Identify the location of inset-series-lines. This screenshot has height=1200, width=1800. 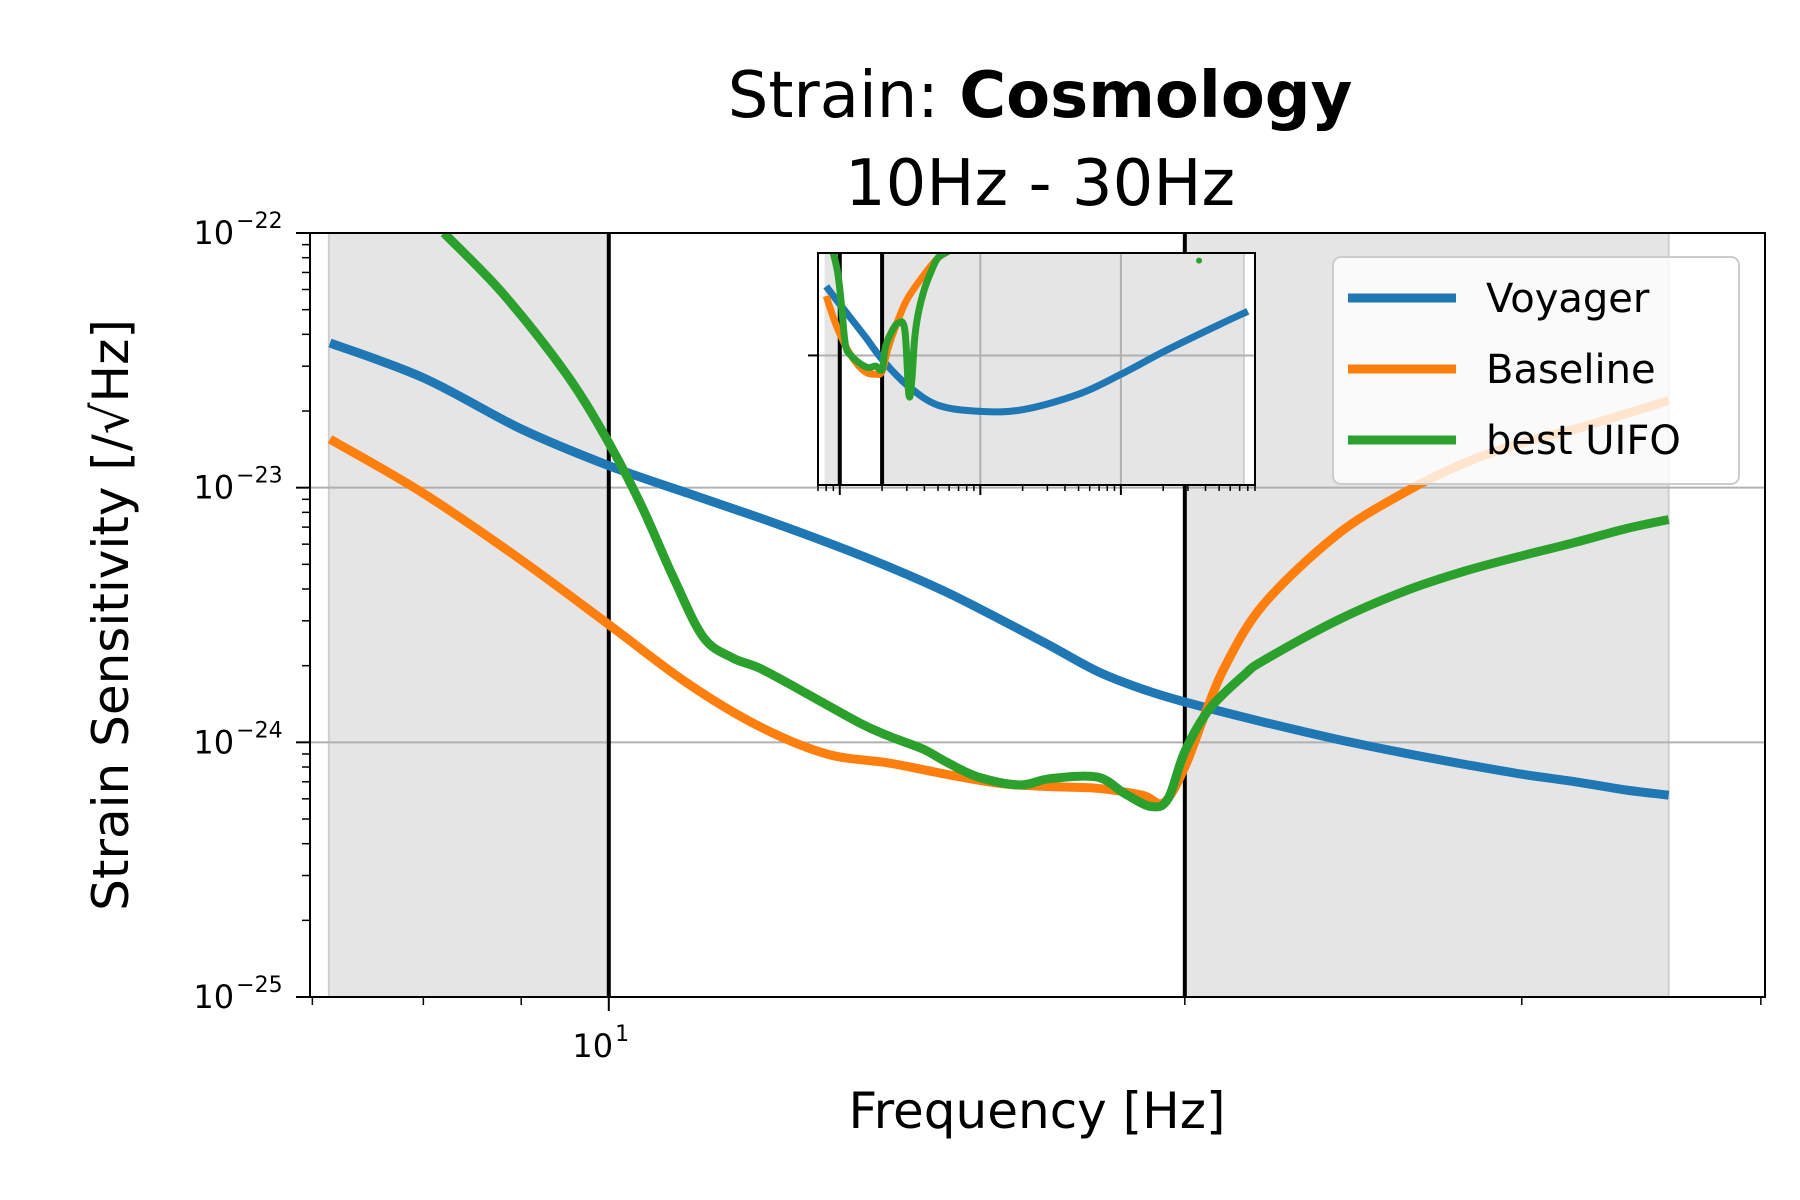
(1036, 334).